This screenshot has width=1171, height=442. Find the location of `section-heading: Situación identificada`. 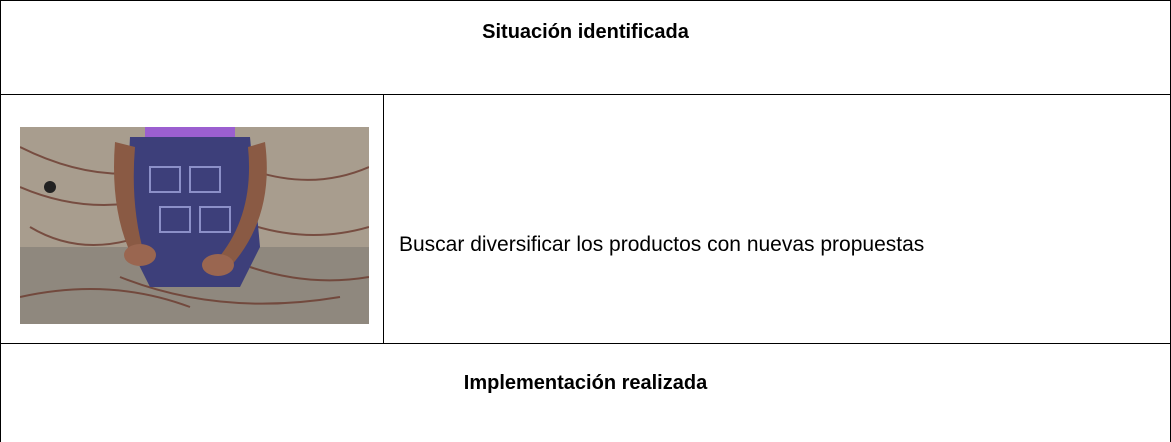

section-heading: Situación identificada is located at coordinates (585, 32).